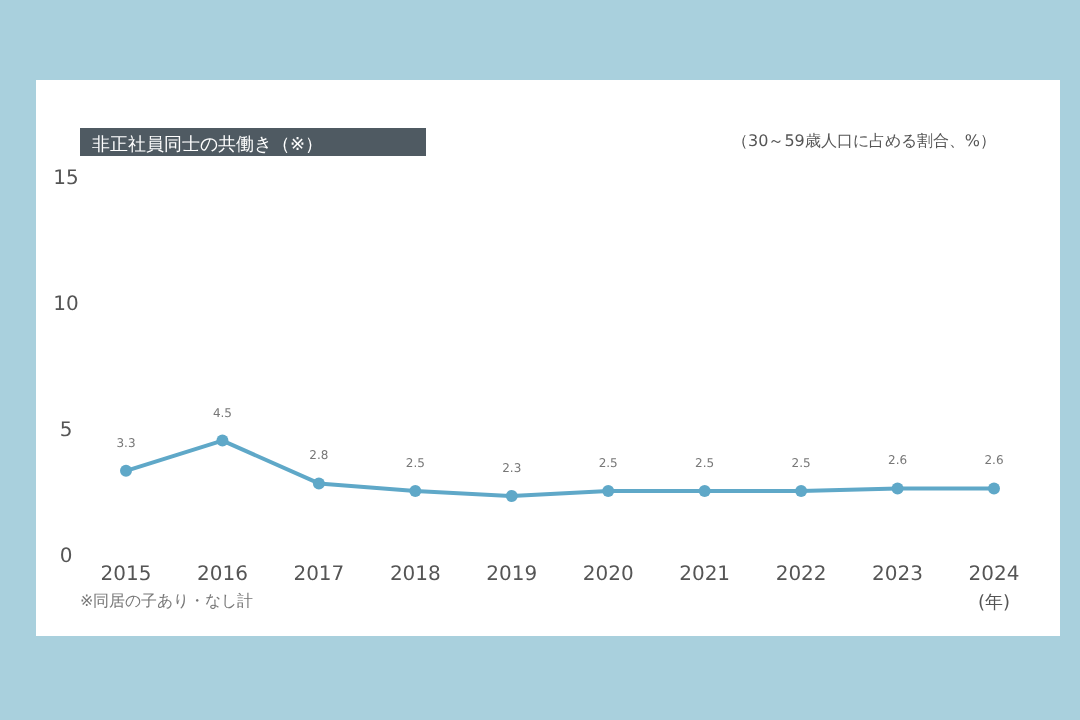 The image size is (1080, 720). Describe the element at coordinates (801, 575) in the screenshot. I see `x-tick-label: 2022` at that location.